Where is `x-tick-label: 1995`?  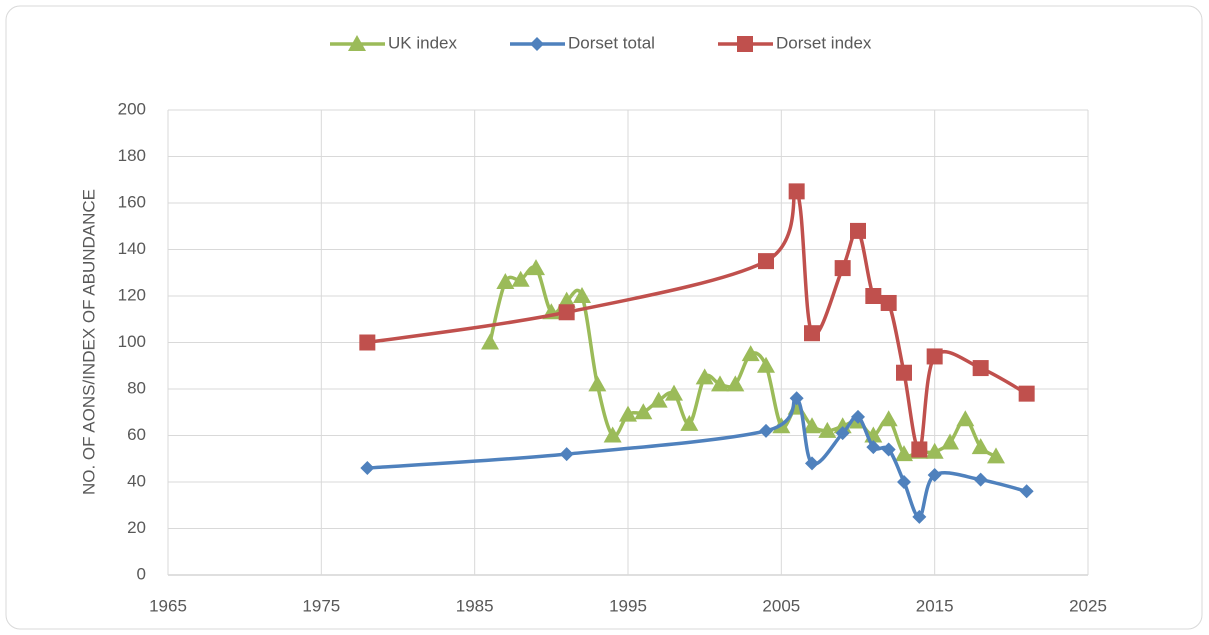
x-tick-label: 1995 is located at coordinates (628, 605).